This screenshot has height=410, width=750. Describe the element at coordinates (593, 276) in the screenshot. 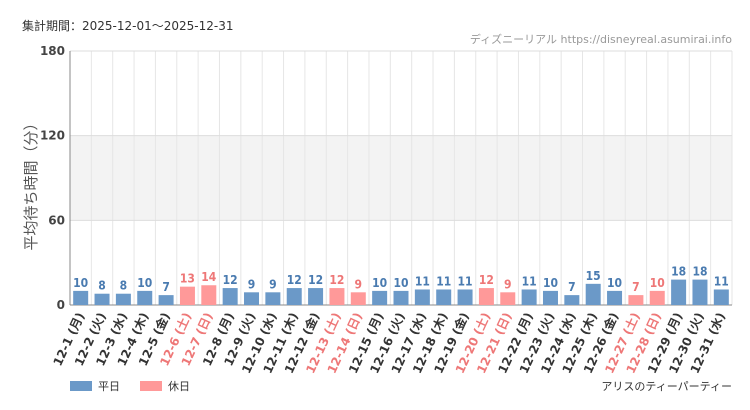

I see `data-label: 15` at that location.